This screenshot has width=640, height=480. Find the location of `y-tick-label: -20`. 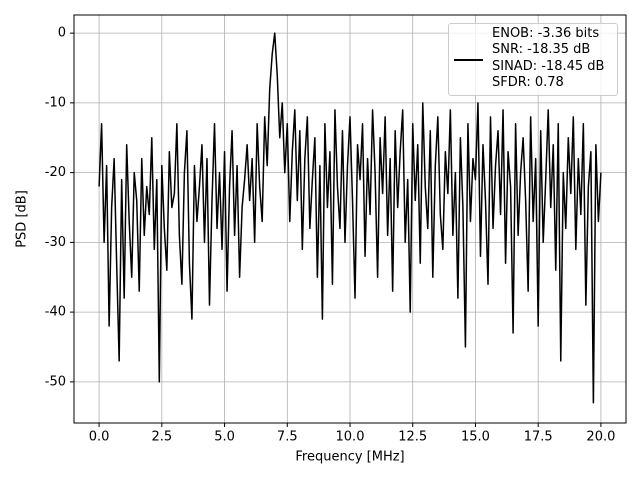

y-tick-label: -20 is located at coordinates (55, 172).